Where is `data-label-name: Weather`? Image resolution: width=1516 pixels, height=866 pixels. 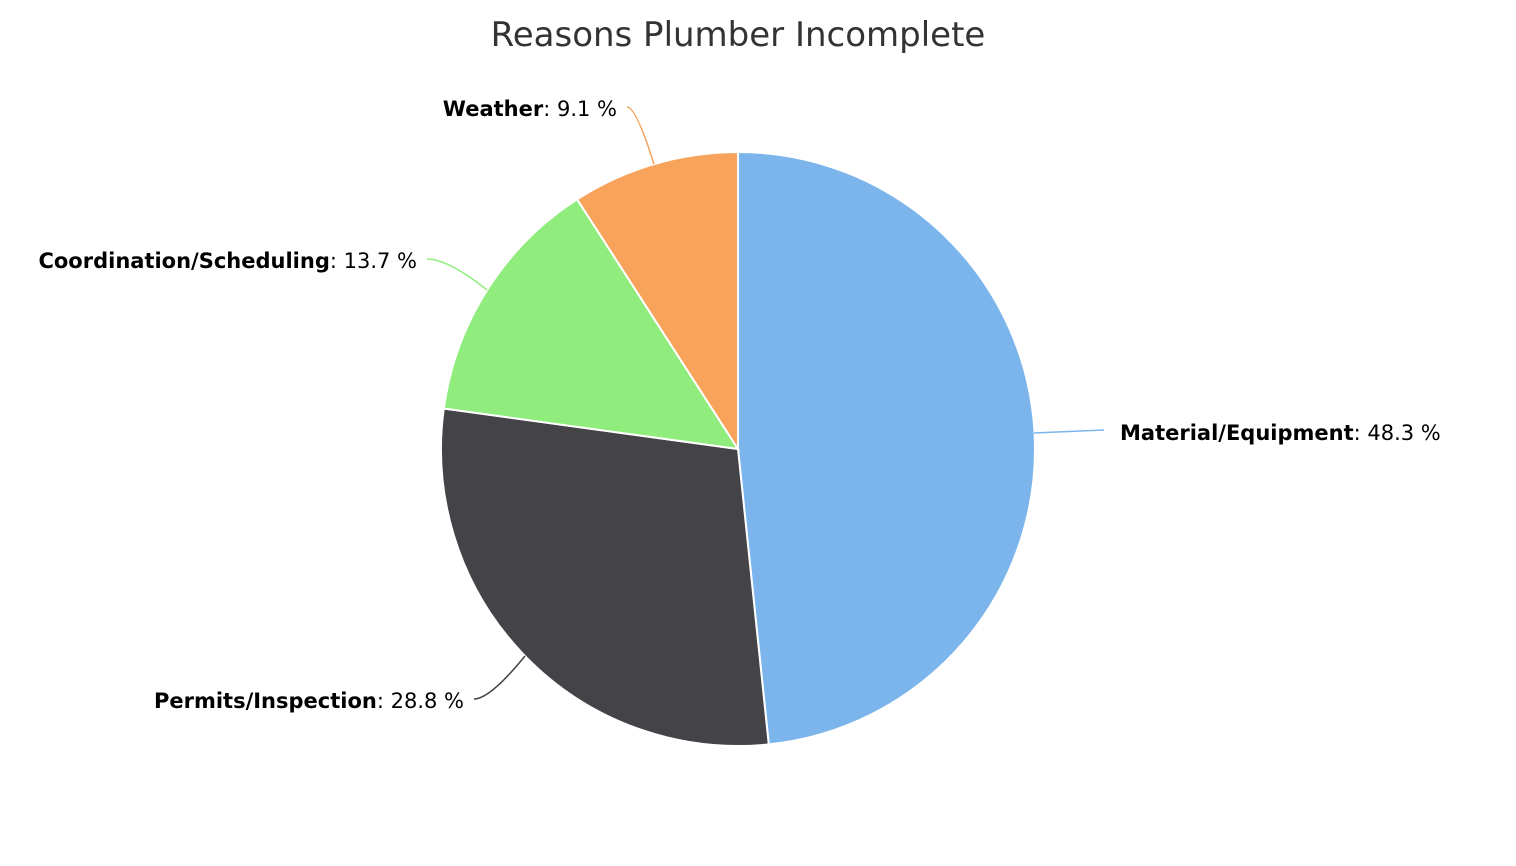 data-label-name: Weather is located at coordinates (493, 109).